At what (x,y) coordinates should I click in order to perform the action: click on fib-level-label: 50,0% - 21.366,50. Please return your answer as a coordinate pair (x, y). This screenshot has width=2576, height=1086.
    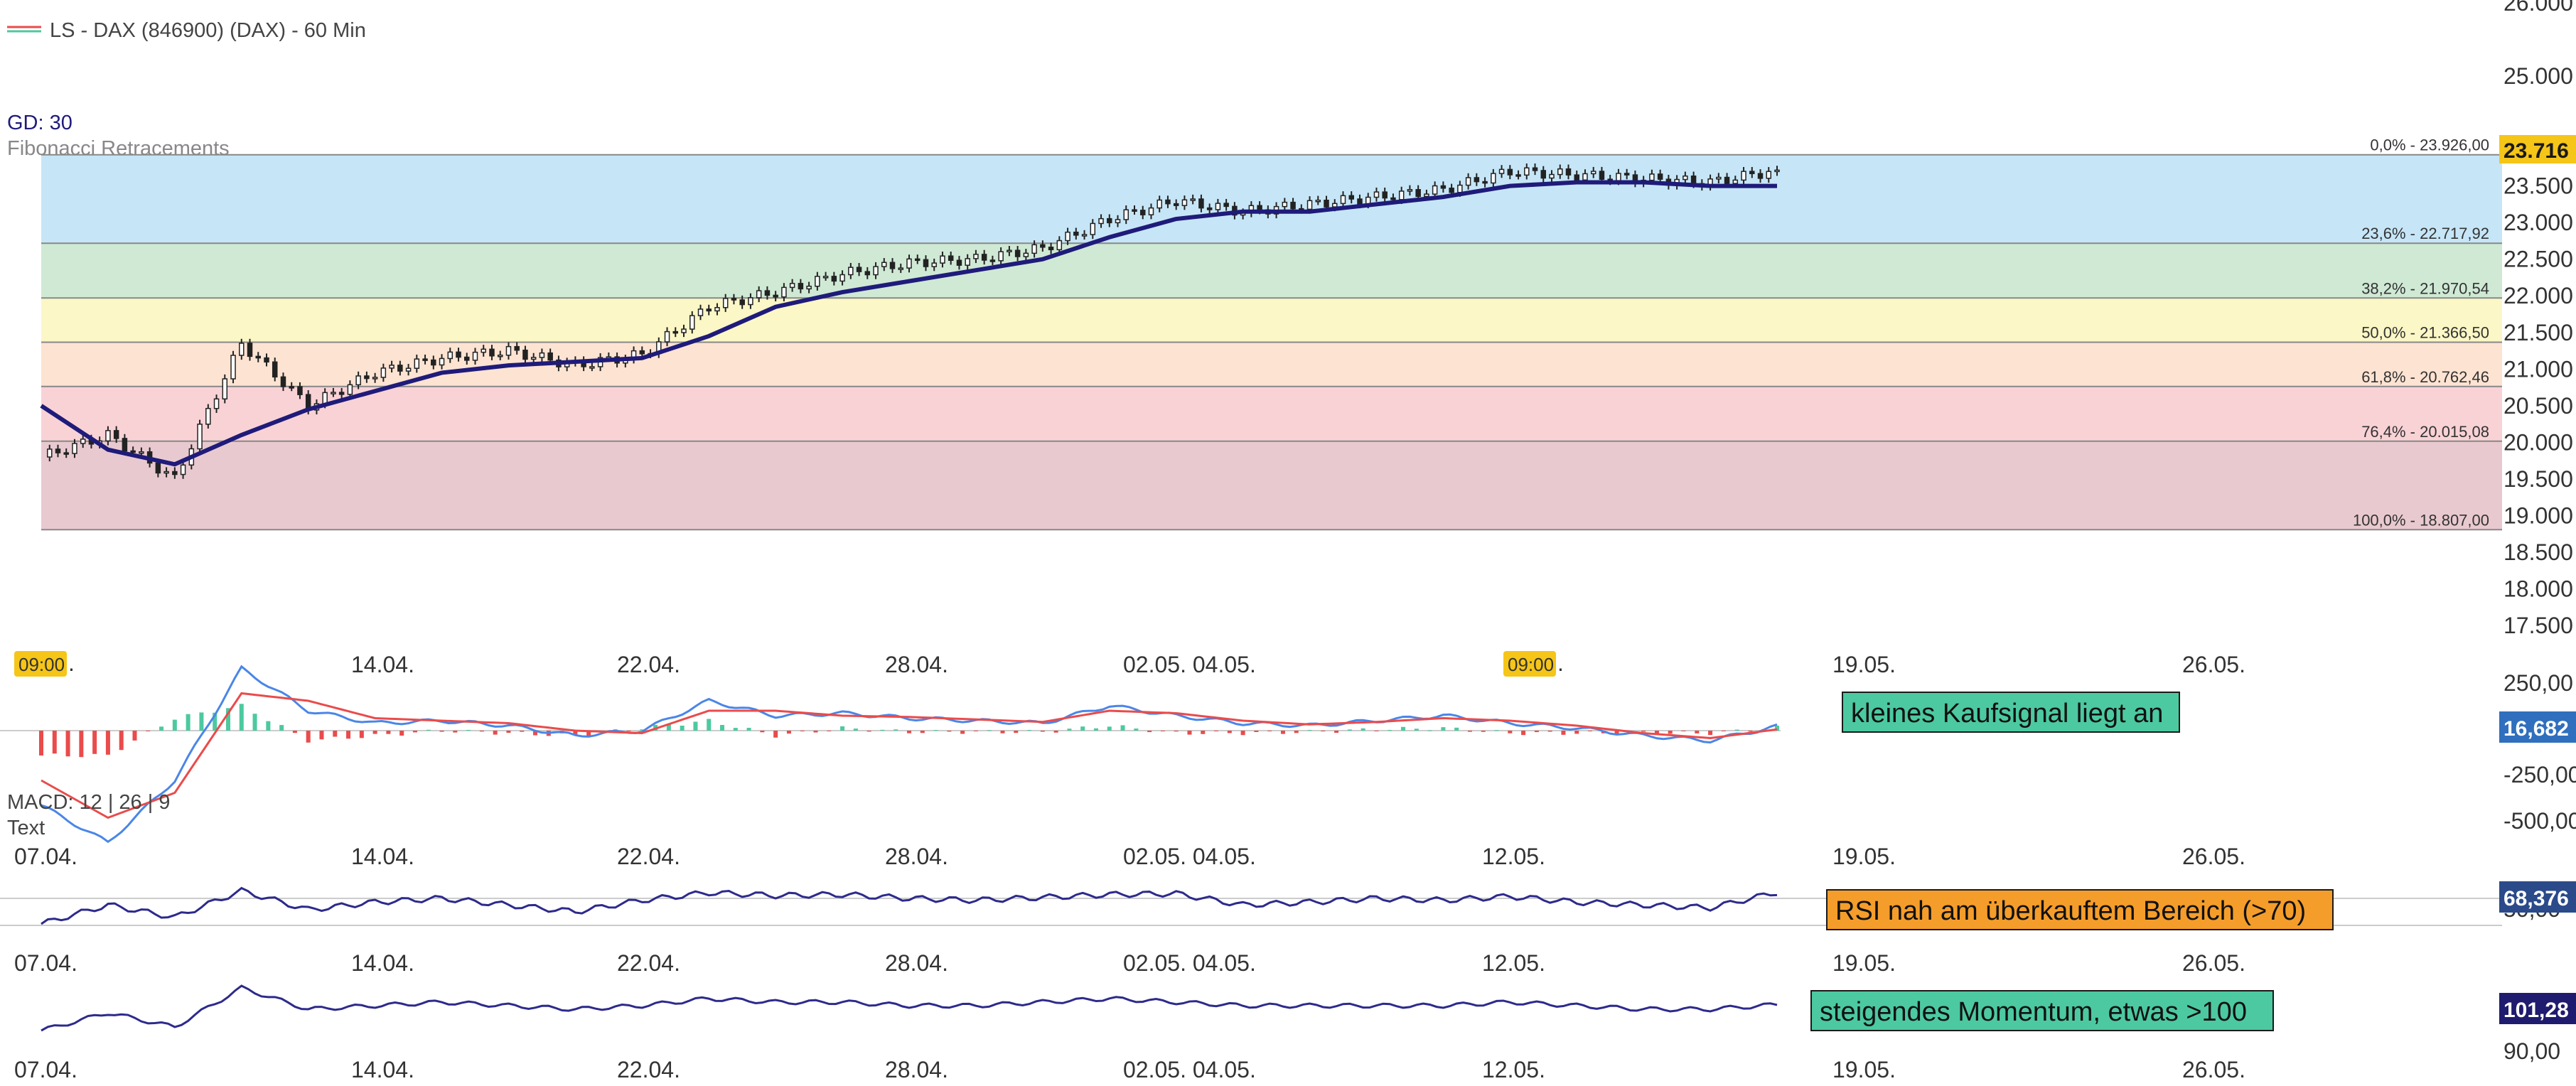
    Looking at the image, I should click on (2425, 333).